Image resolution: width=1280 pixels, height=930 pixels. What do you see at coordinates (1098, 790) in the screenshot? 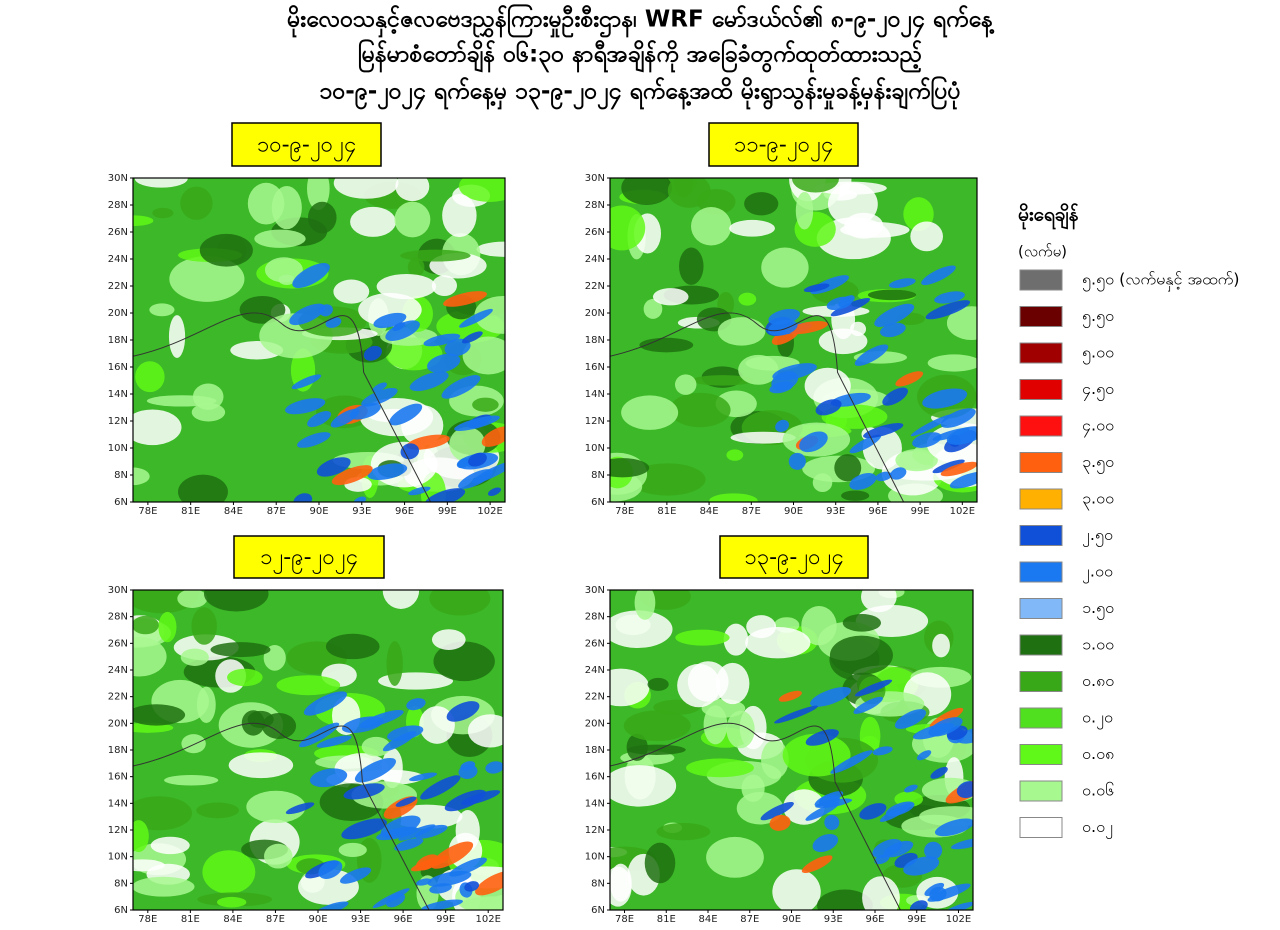
I see `legend-label: ၀.၀၆` at bounding box center [1098, 790].